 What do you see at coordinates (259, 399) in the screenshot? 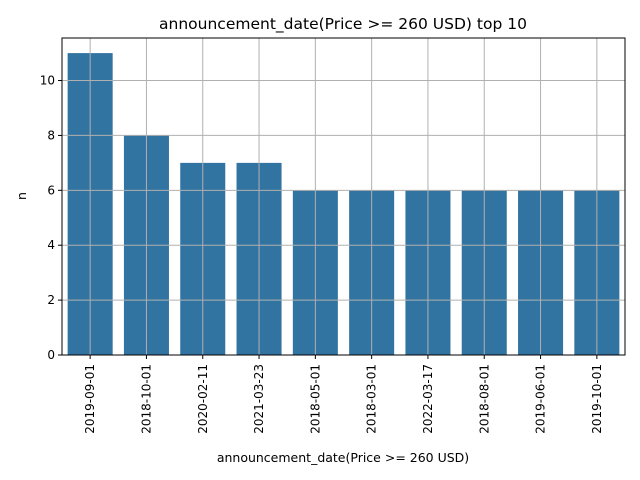
I see `x-tick-label: 2021-03-23` at bounding box center [259, 399].